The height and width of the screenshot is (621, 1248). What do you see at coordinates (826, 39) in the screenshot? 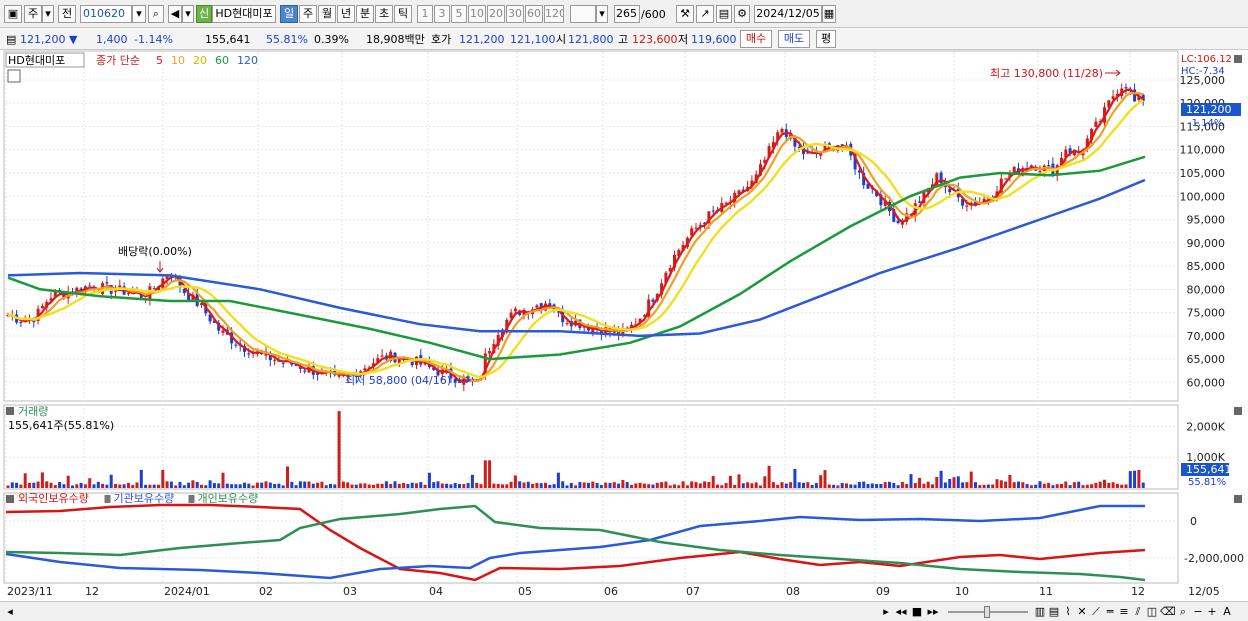
I see `avg-button: 평` at bounding box center [826, 39].